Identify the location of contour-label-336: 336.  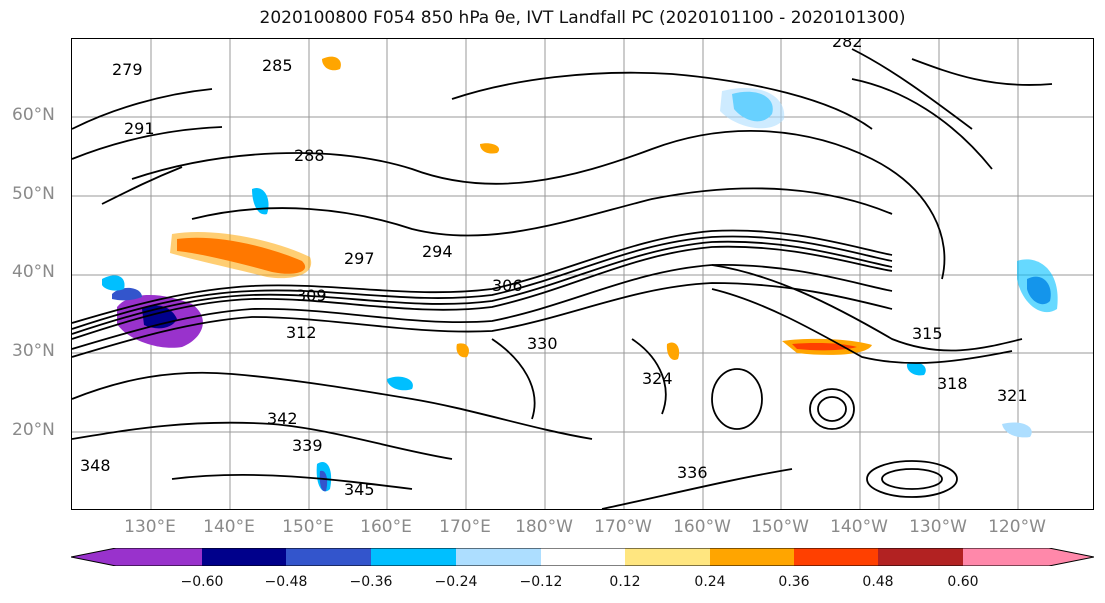
(692, 472).